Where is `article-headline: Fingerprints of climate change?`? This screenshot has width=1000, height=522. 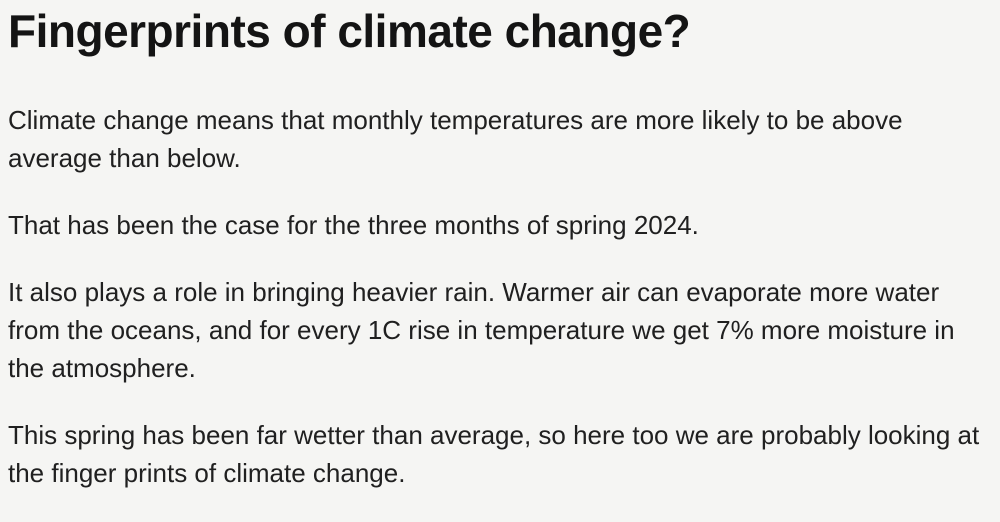
article-headline: Fingerprints of climate change? is located at coordinates (349, 31).